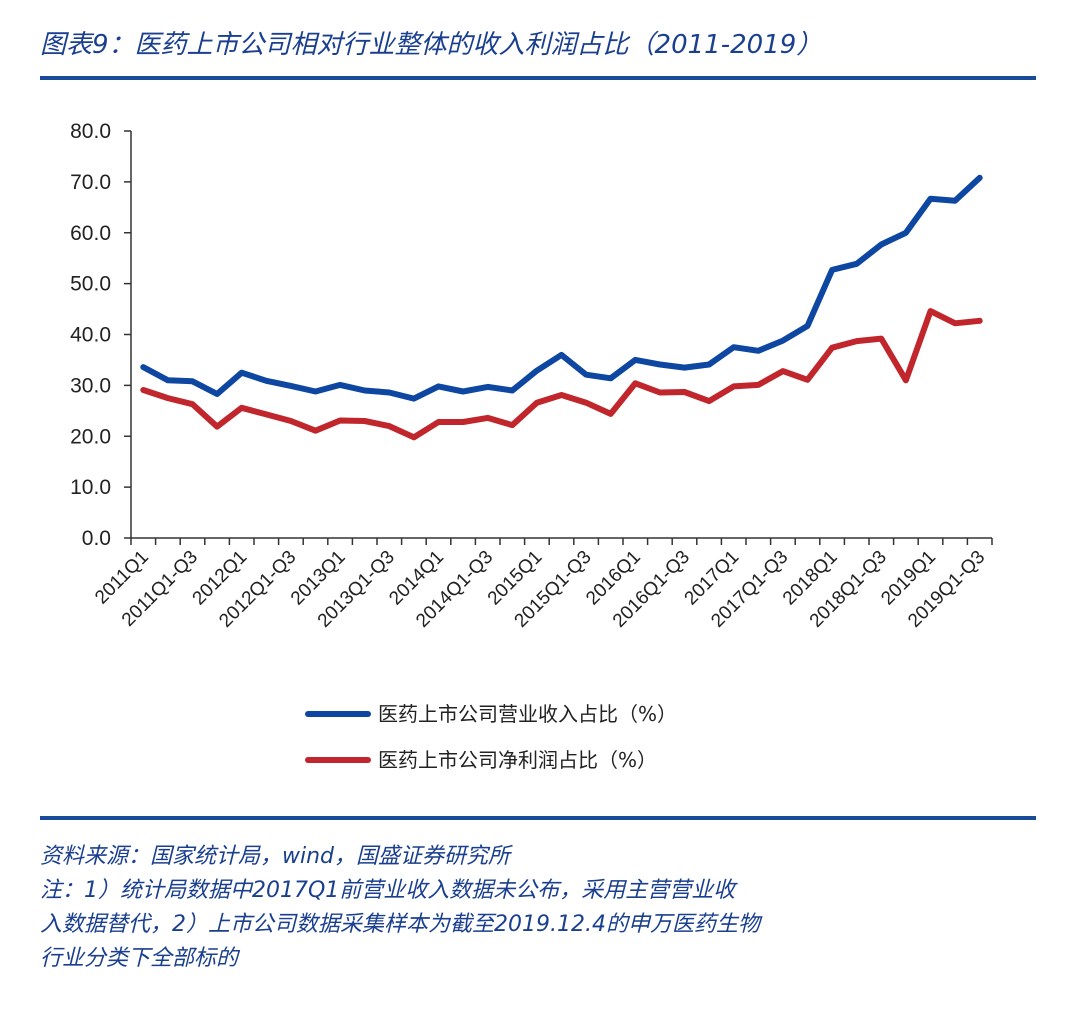  I want to click on y-tick-label: 60.0, so click(90, 233).